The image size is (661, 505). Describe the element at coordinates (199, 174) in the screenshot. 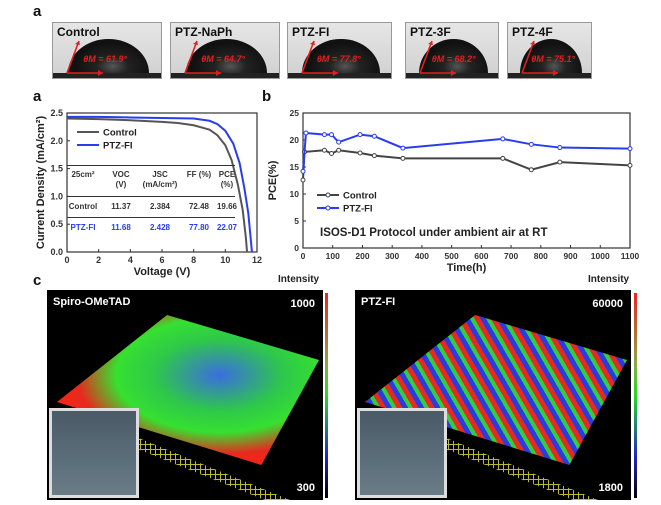

I see `table-header: FF (%)` at that location.